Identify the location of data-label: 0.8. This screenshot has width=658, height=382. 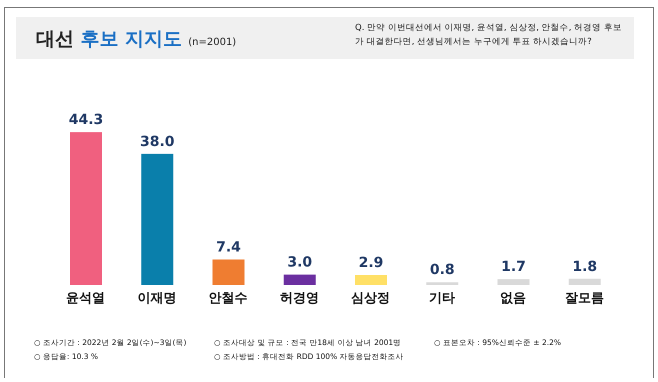
(442, 270).